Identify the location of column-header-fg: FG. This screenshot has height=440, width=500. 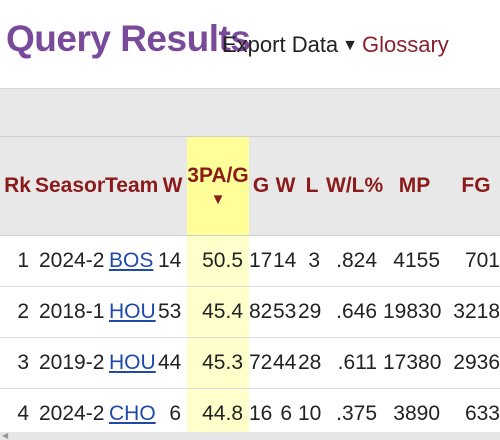
(473, 186).